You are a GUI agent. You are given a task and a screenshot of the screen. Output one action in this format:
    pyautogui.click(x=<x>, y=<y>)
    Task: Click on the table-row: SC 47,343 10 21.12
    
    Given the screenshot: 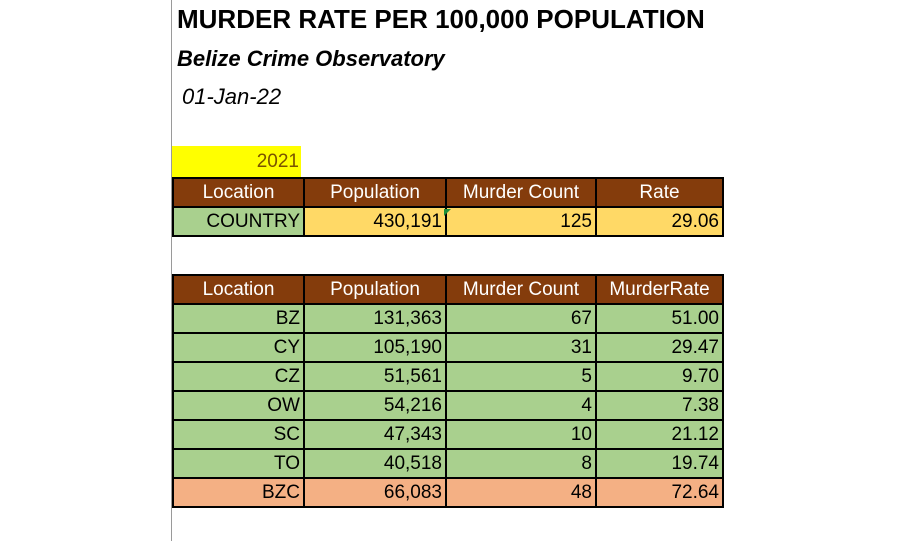 What is the action you would take?
    pyautogui.click(x=448, y=434)
    